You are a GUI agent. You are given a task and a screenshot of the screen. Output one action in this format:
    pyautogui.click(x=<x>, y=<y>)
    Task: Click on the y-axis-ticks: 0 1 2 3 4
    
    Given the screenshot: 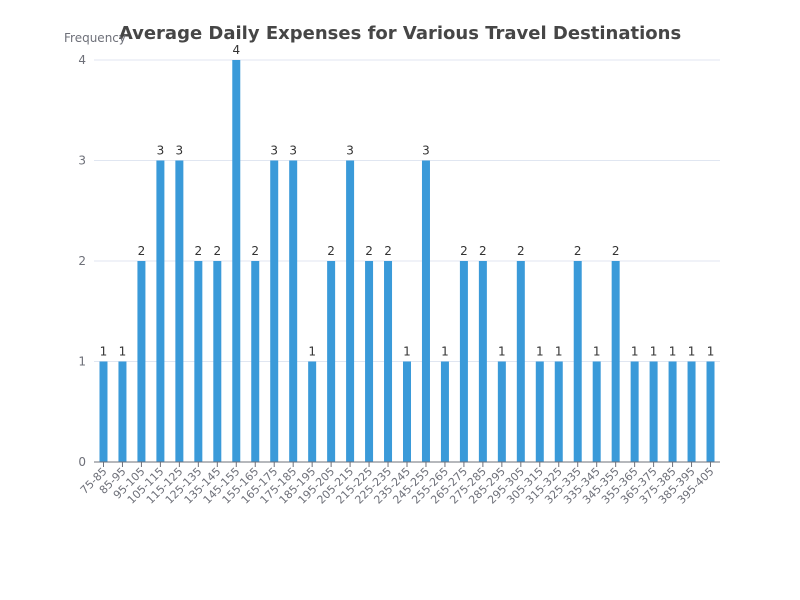 What is the action you would take?
    pyautogui.click(x=82, y=261)
    